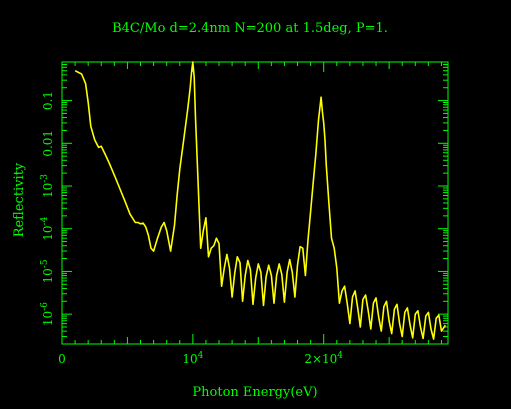 This screenshot has width=511, height=409. I want to click on y-tick-label: 10-6, so click(47, 314).